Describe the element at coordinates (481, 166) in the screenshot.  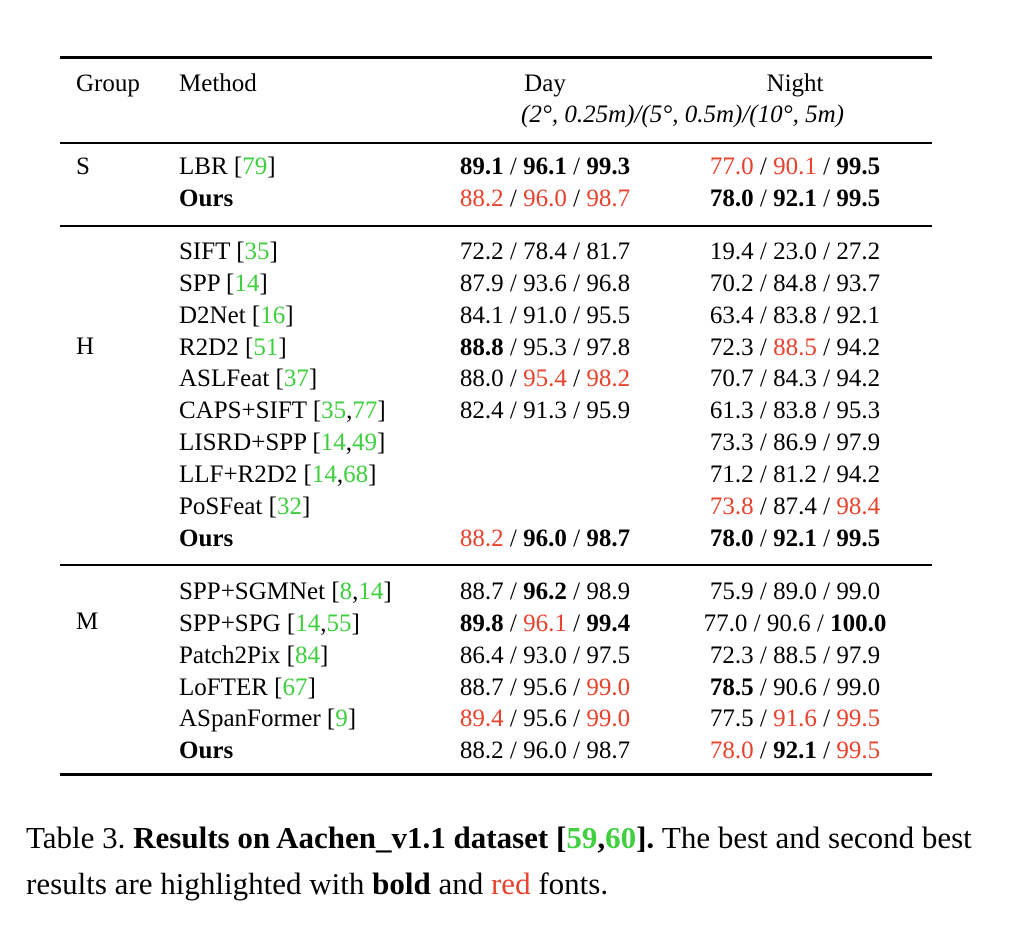
I see `metric-value: 89.1` at that location.